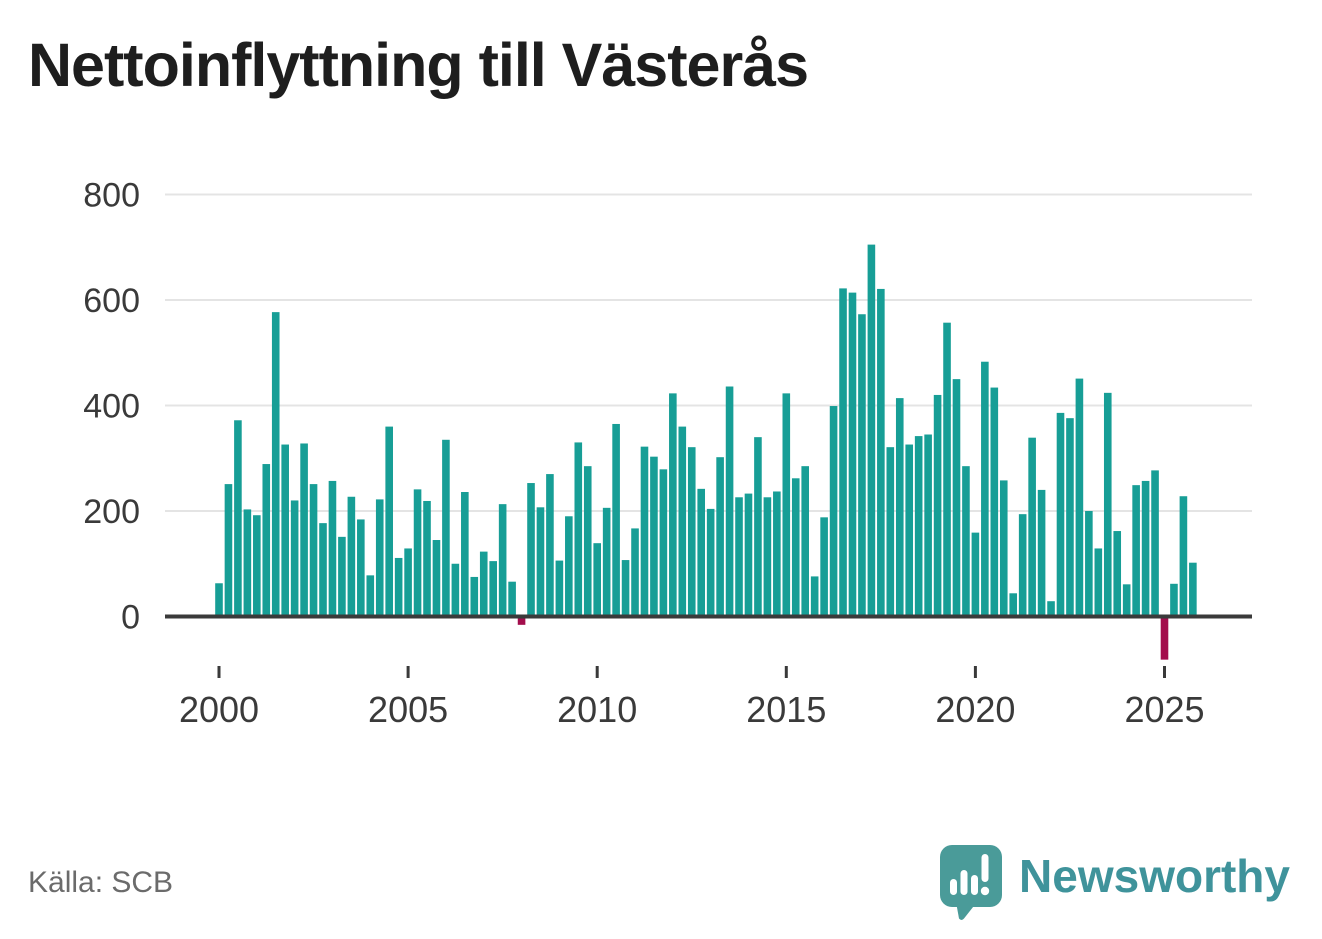  Describe the element at coordinates (625, 588) in the screenshot. I see `bar-2010-Q4` at that location.